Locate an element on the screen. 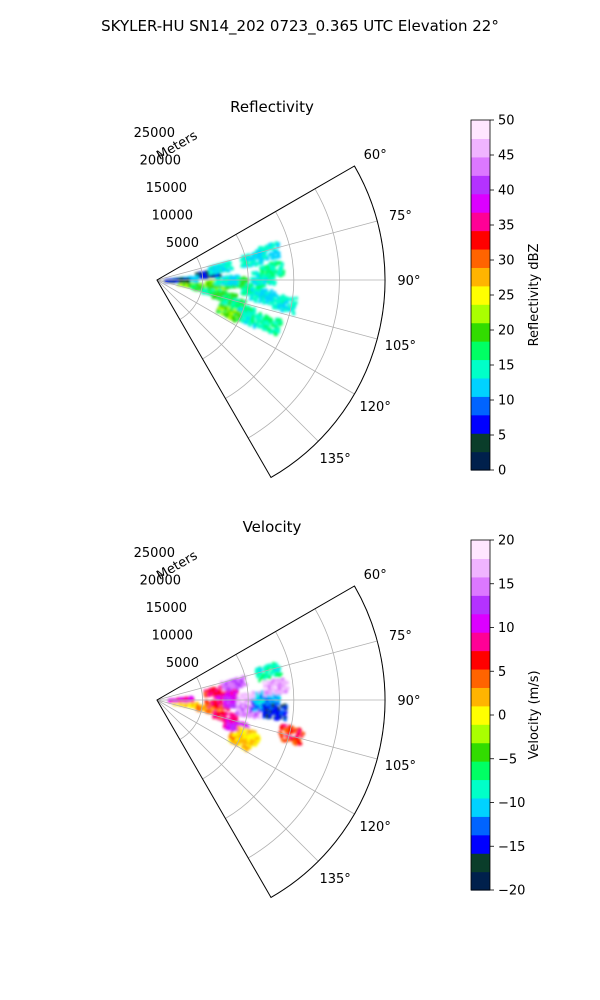 The image size is (600, 1000). panel-title: Reflectivity is located at coordinates (272, 107).